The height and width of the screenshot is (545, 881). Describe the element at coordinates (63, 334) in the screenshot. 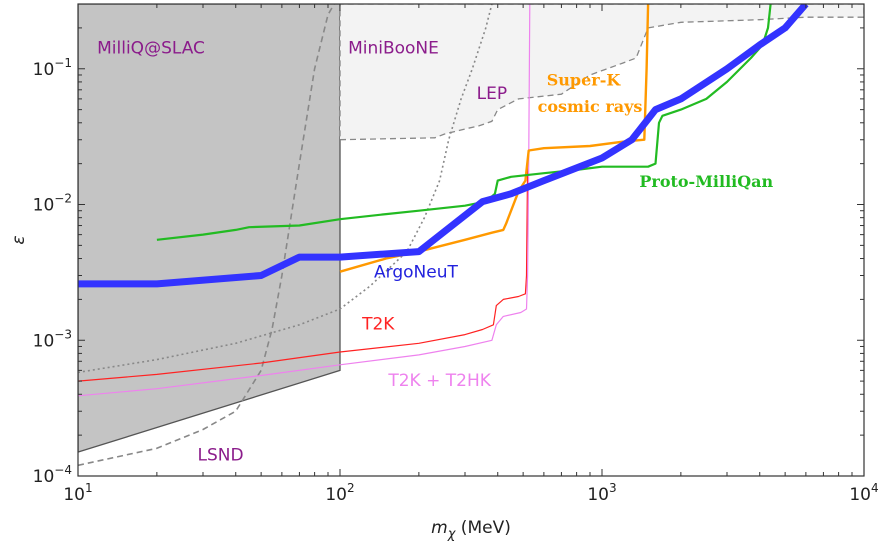

I see `y-tick-exp: −3` at that location.